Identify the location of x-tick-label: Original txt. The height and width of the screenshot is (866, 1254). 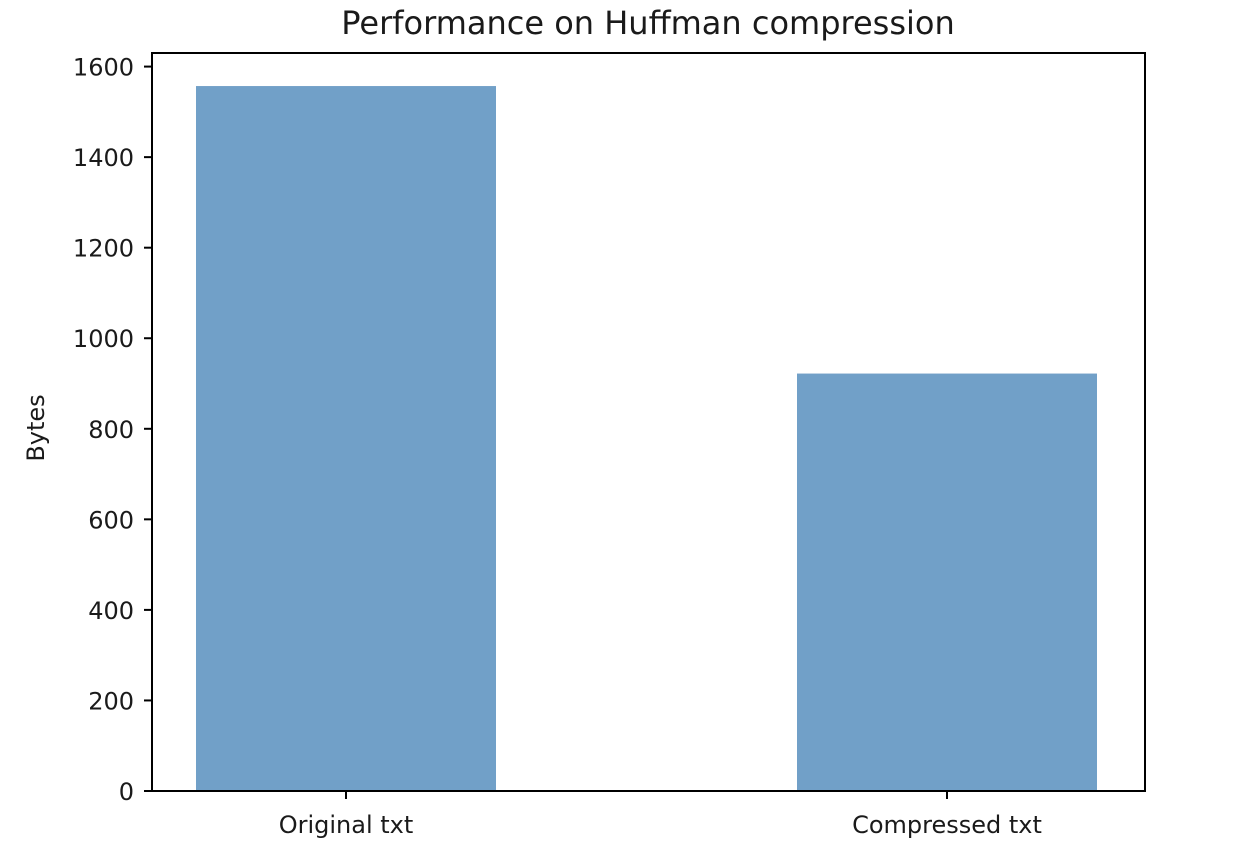
(346, 825).